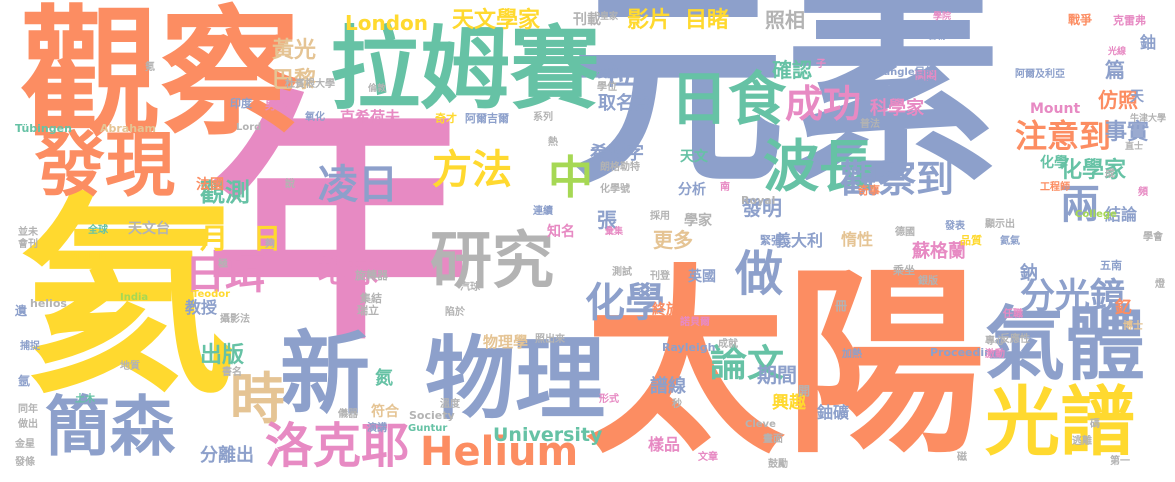 This screenshot has height=482, width=1175. What do you see at coordinates (1060, 422) in the screenshot?
I see `cloud-word: 光譜` at bounding box center [1060, 422].